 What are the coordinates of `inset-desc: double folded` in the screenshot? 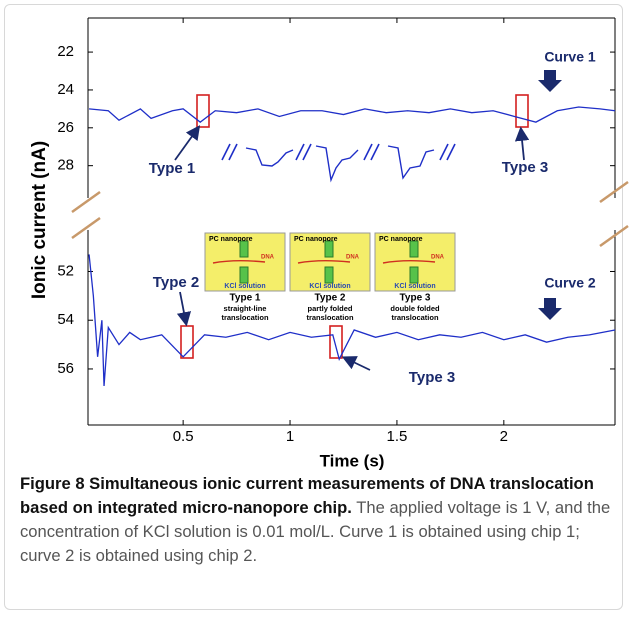 It's located at (415, 308).